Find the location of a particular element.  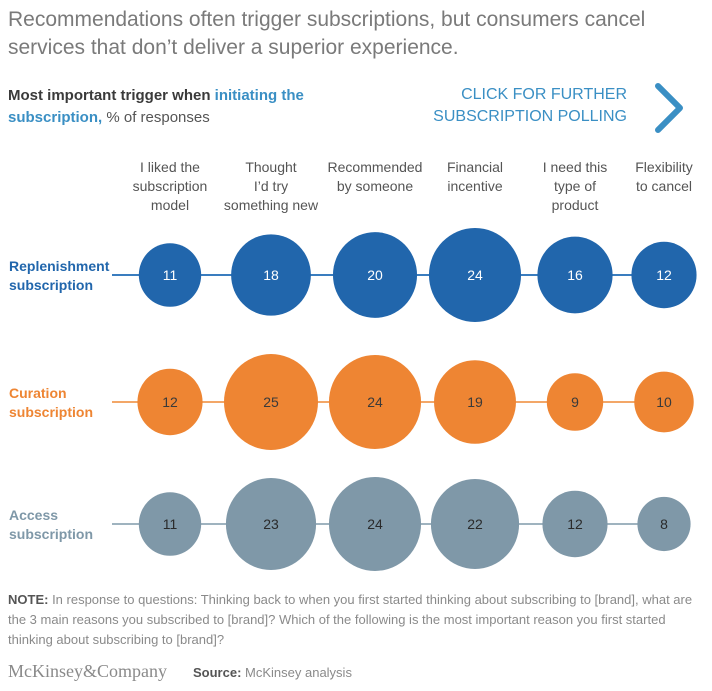

column-header: subscription is located at coordinates (170, 186).